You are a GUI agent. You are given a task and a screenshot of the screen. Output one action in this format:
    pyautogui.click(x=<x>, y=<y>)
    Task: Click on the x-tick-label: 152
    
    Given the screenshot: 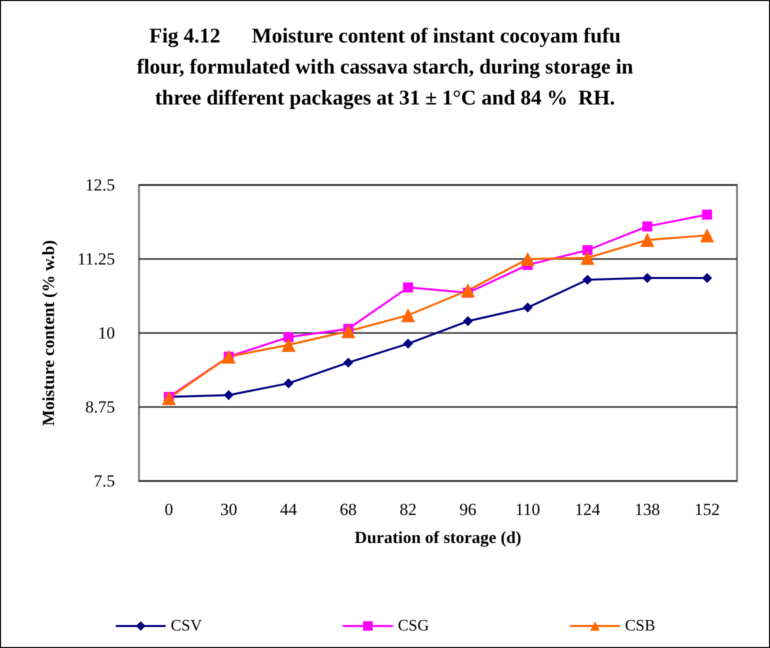 What is the action you would take?
    pyautogui.click(x=707, y=509)
    